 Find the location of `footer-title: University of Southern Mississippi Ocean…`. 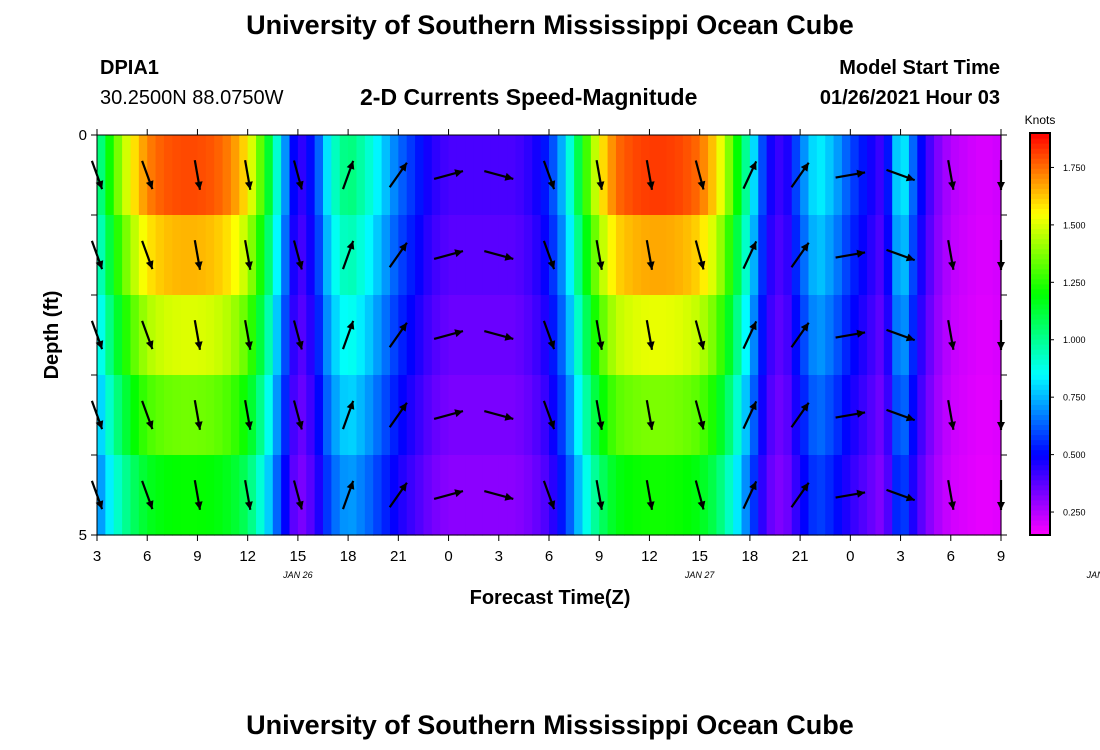

footer-title: University of Southern Mississippi Ocean… is located at coordinates (550, 725).